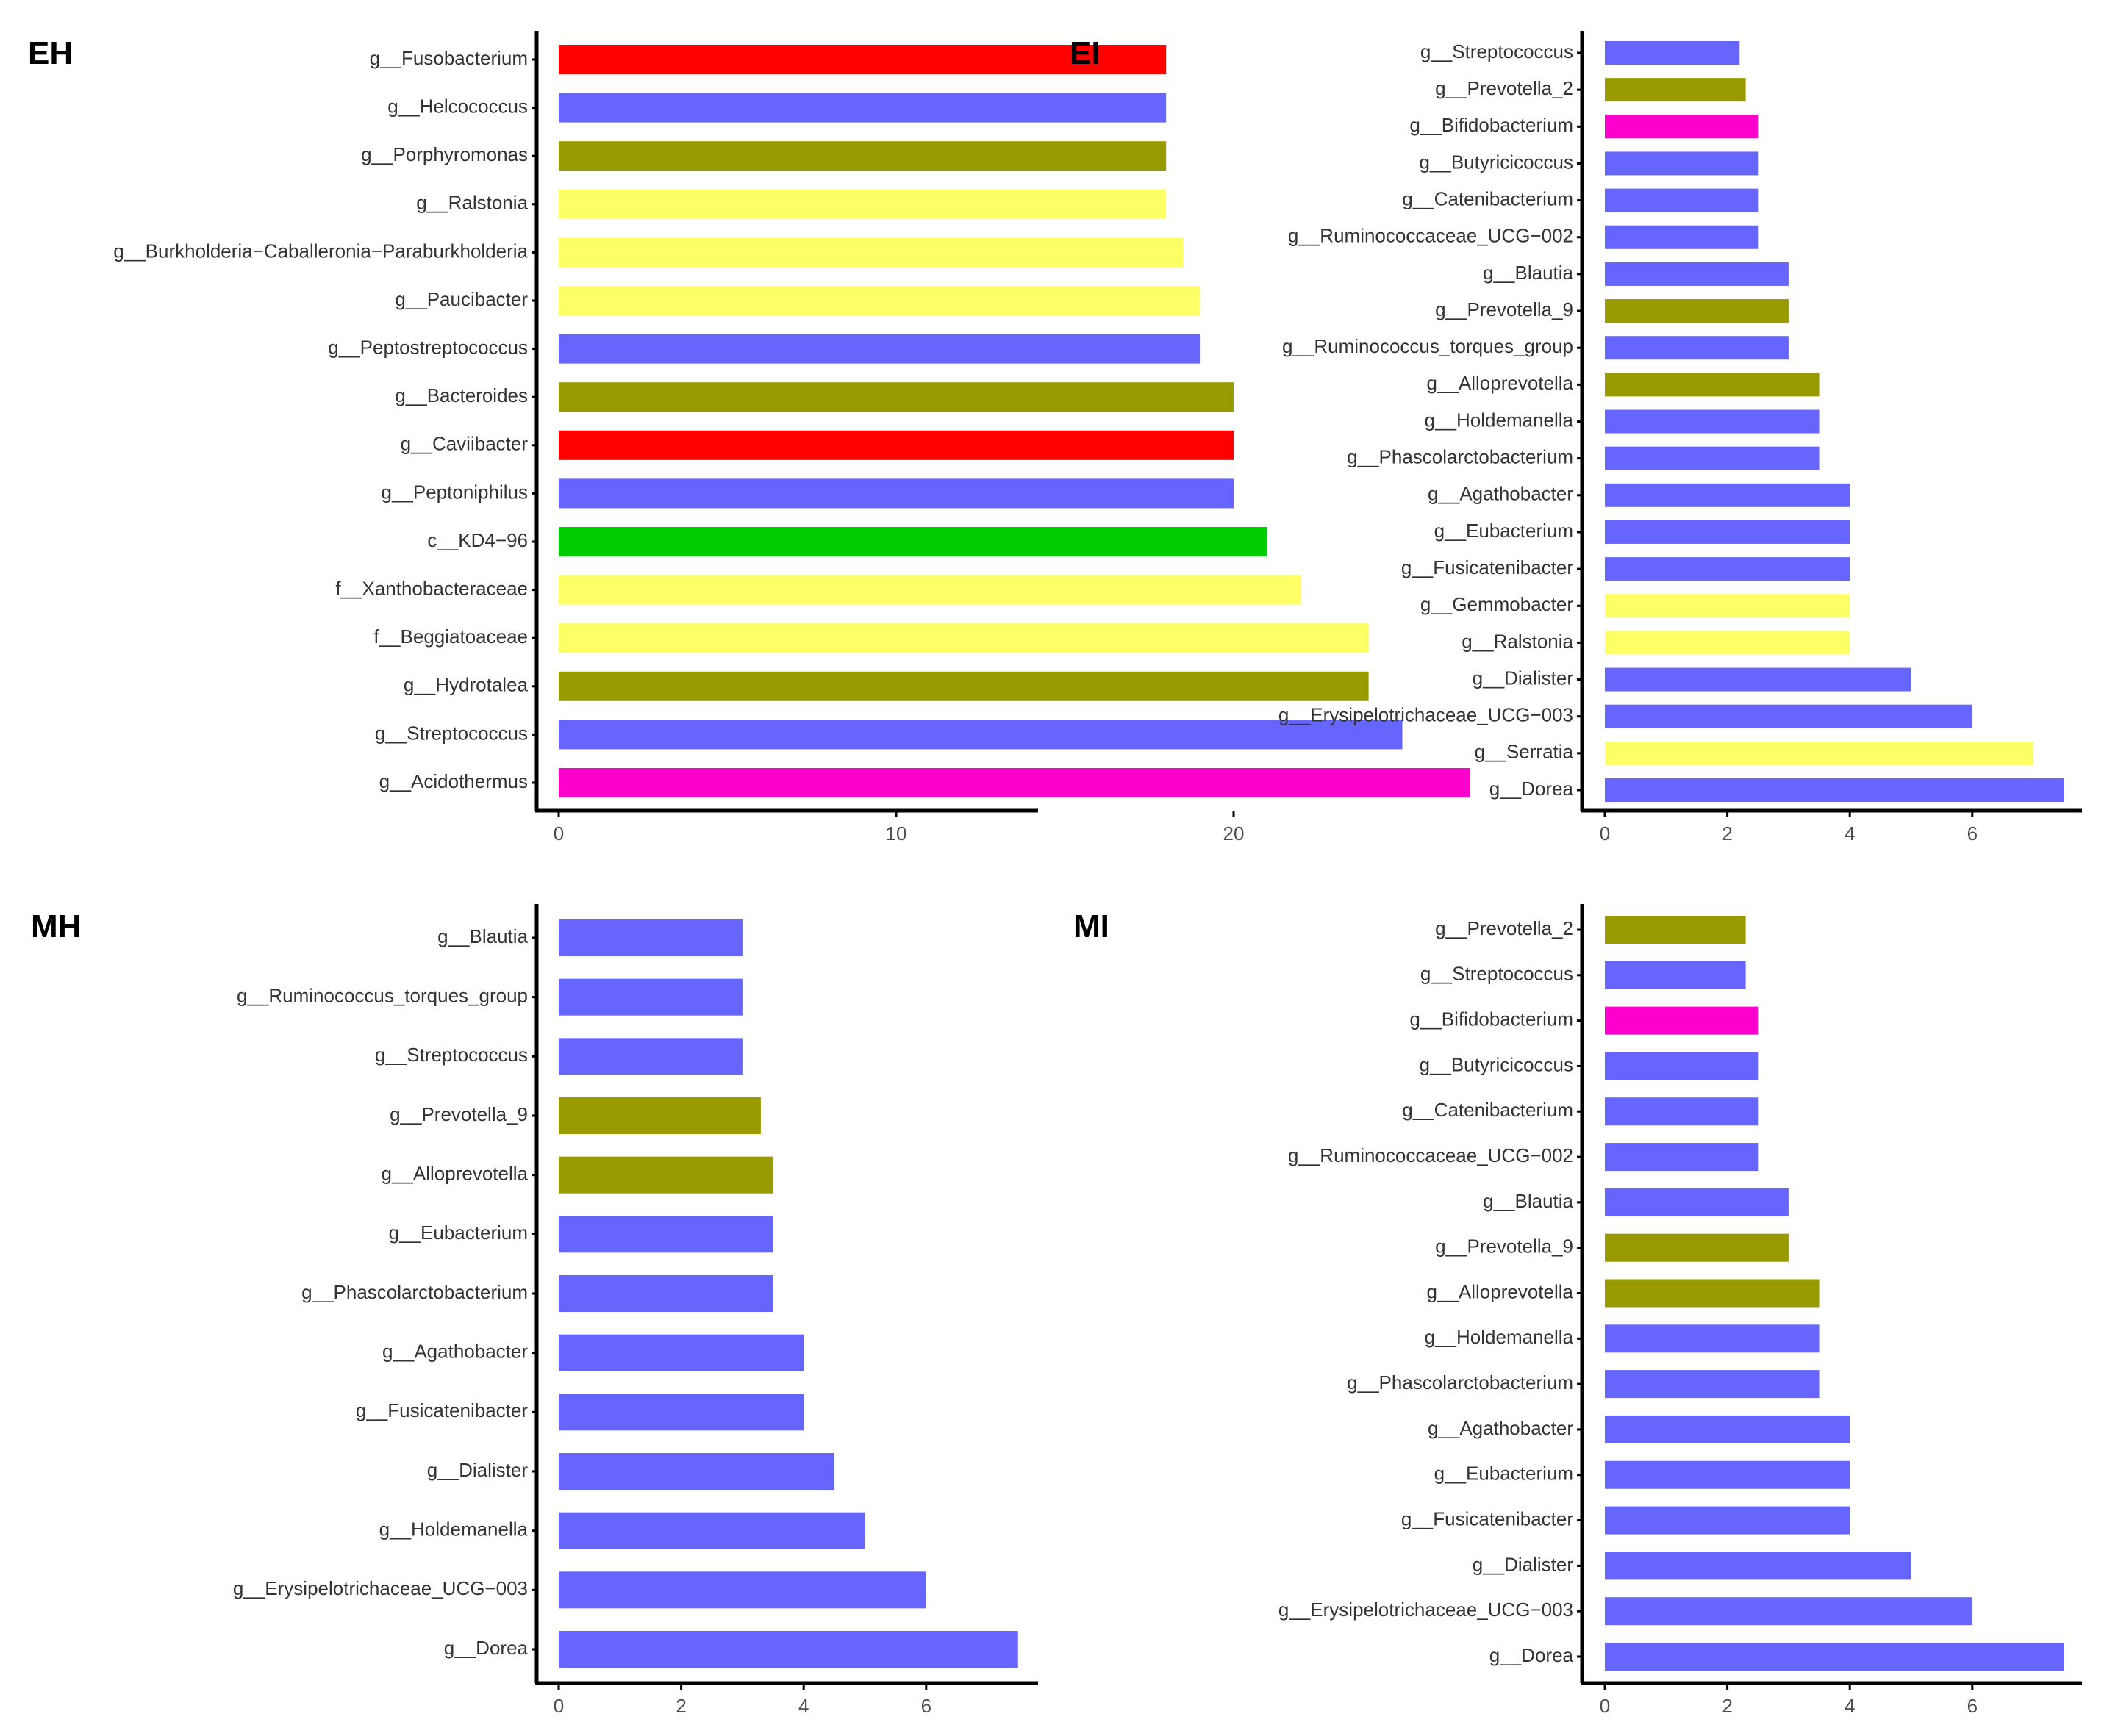 This screenshot has width=2118, height=1736. Describe the element at coordinates (1460, 457) in the screenshot. I see `category-label-ei-11: g__Phascolarctobacterium` at that location.